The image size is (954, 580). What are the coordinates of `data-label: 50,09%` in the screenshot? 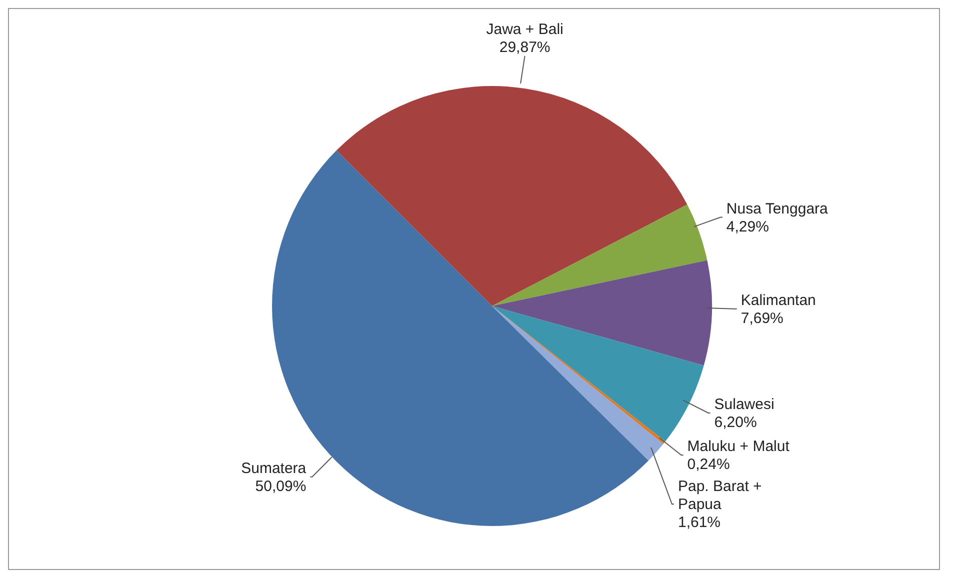 It's located at (280, 486).